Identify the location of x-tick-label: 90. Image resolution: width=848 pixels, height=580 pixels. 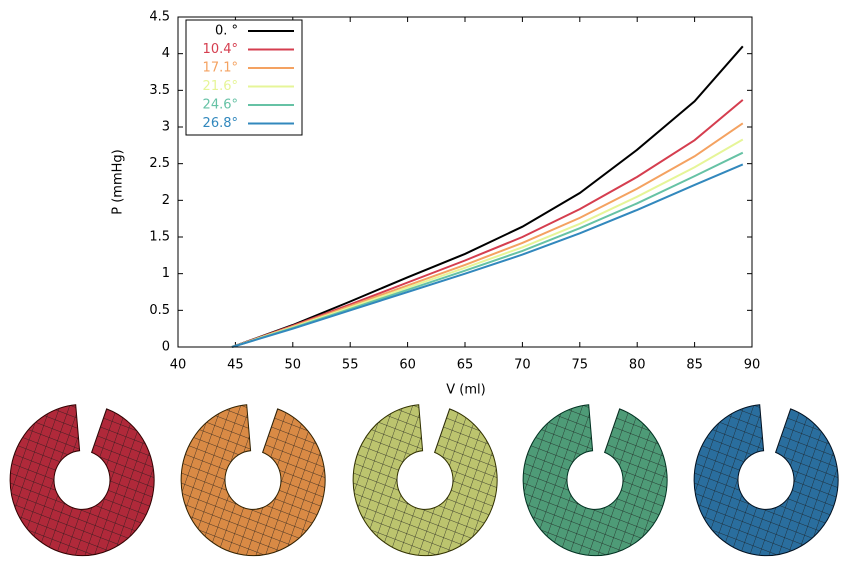
(752, 365).